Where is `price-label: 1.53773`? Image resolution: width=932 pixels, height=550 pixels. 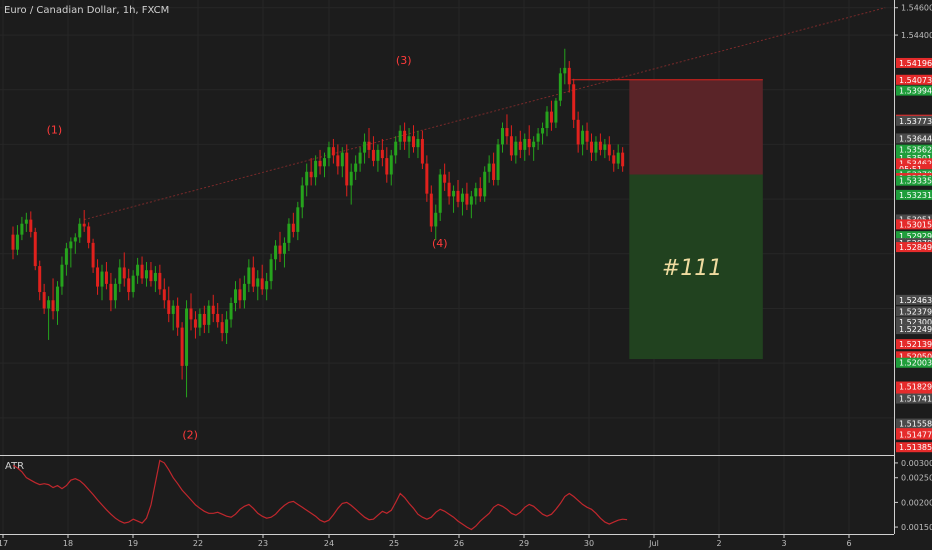
price-label: 1.53773 is located at coordinates (915, 121).